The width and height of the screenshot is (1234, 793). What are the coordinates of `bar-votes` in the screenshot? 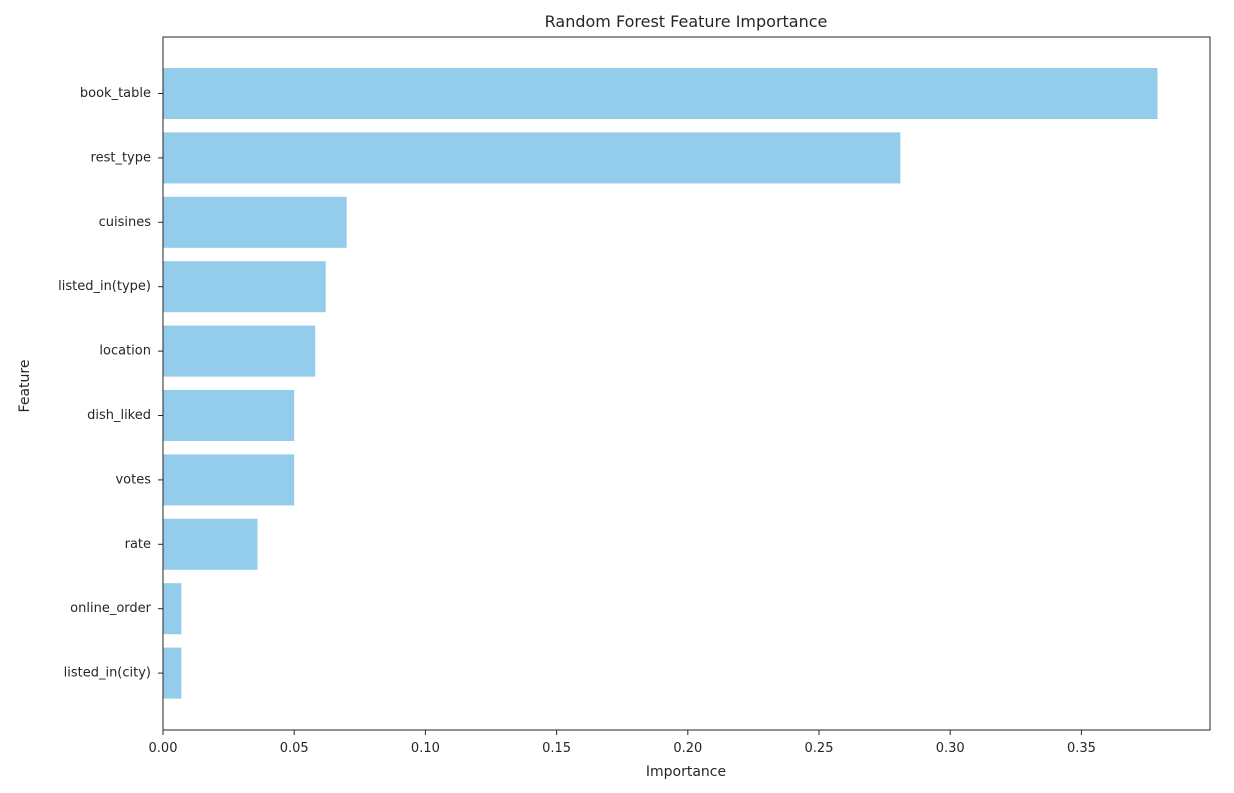 It's located at (229, 480).